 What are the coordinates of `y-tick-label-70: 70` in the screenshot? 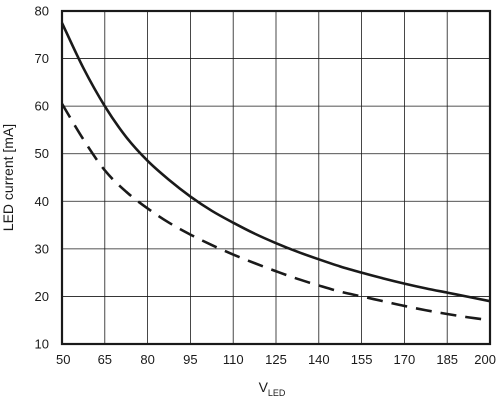 It's located at (42, 58).